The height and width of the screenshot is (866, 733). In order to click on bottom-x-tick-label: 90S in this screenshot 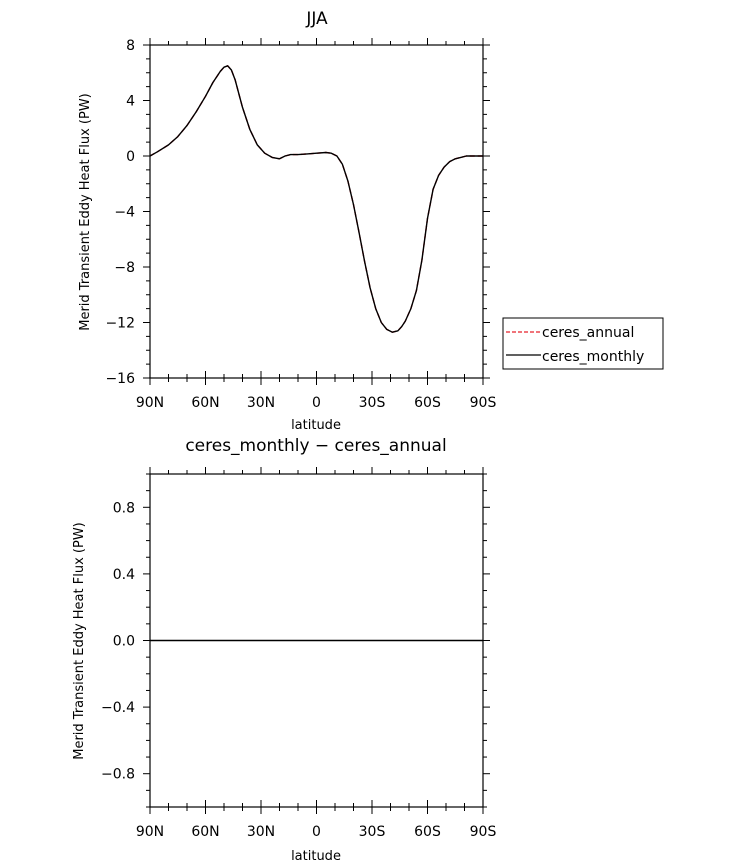, I will do `click(483, 832)`.